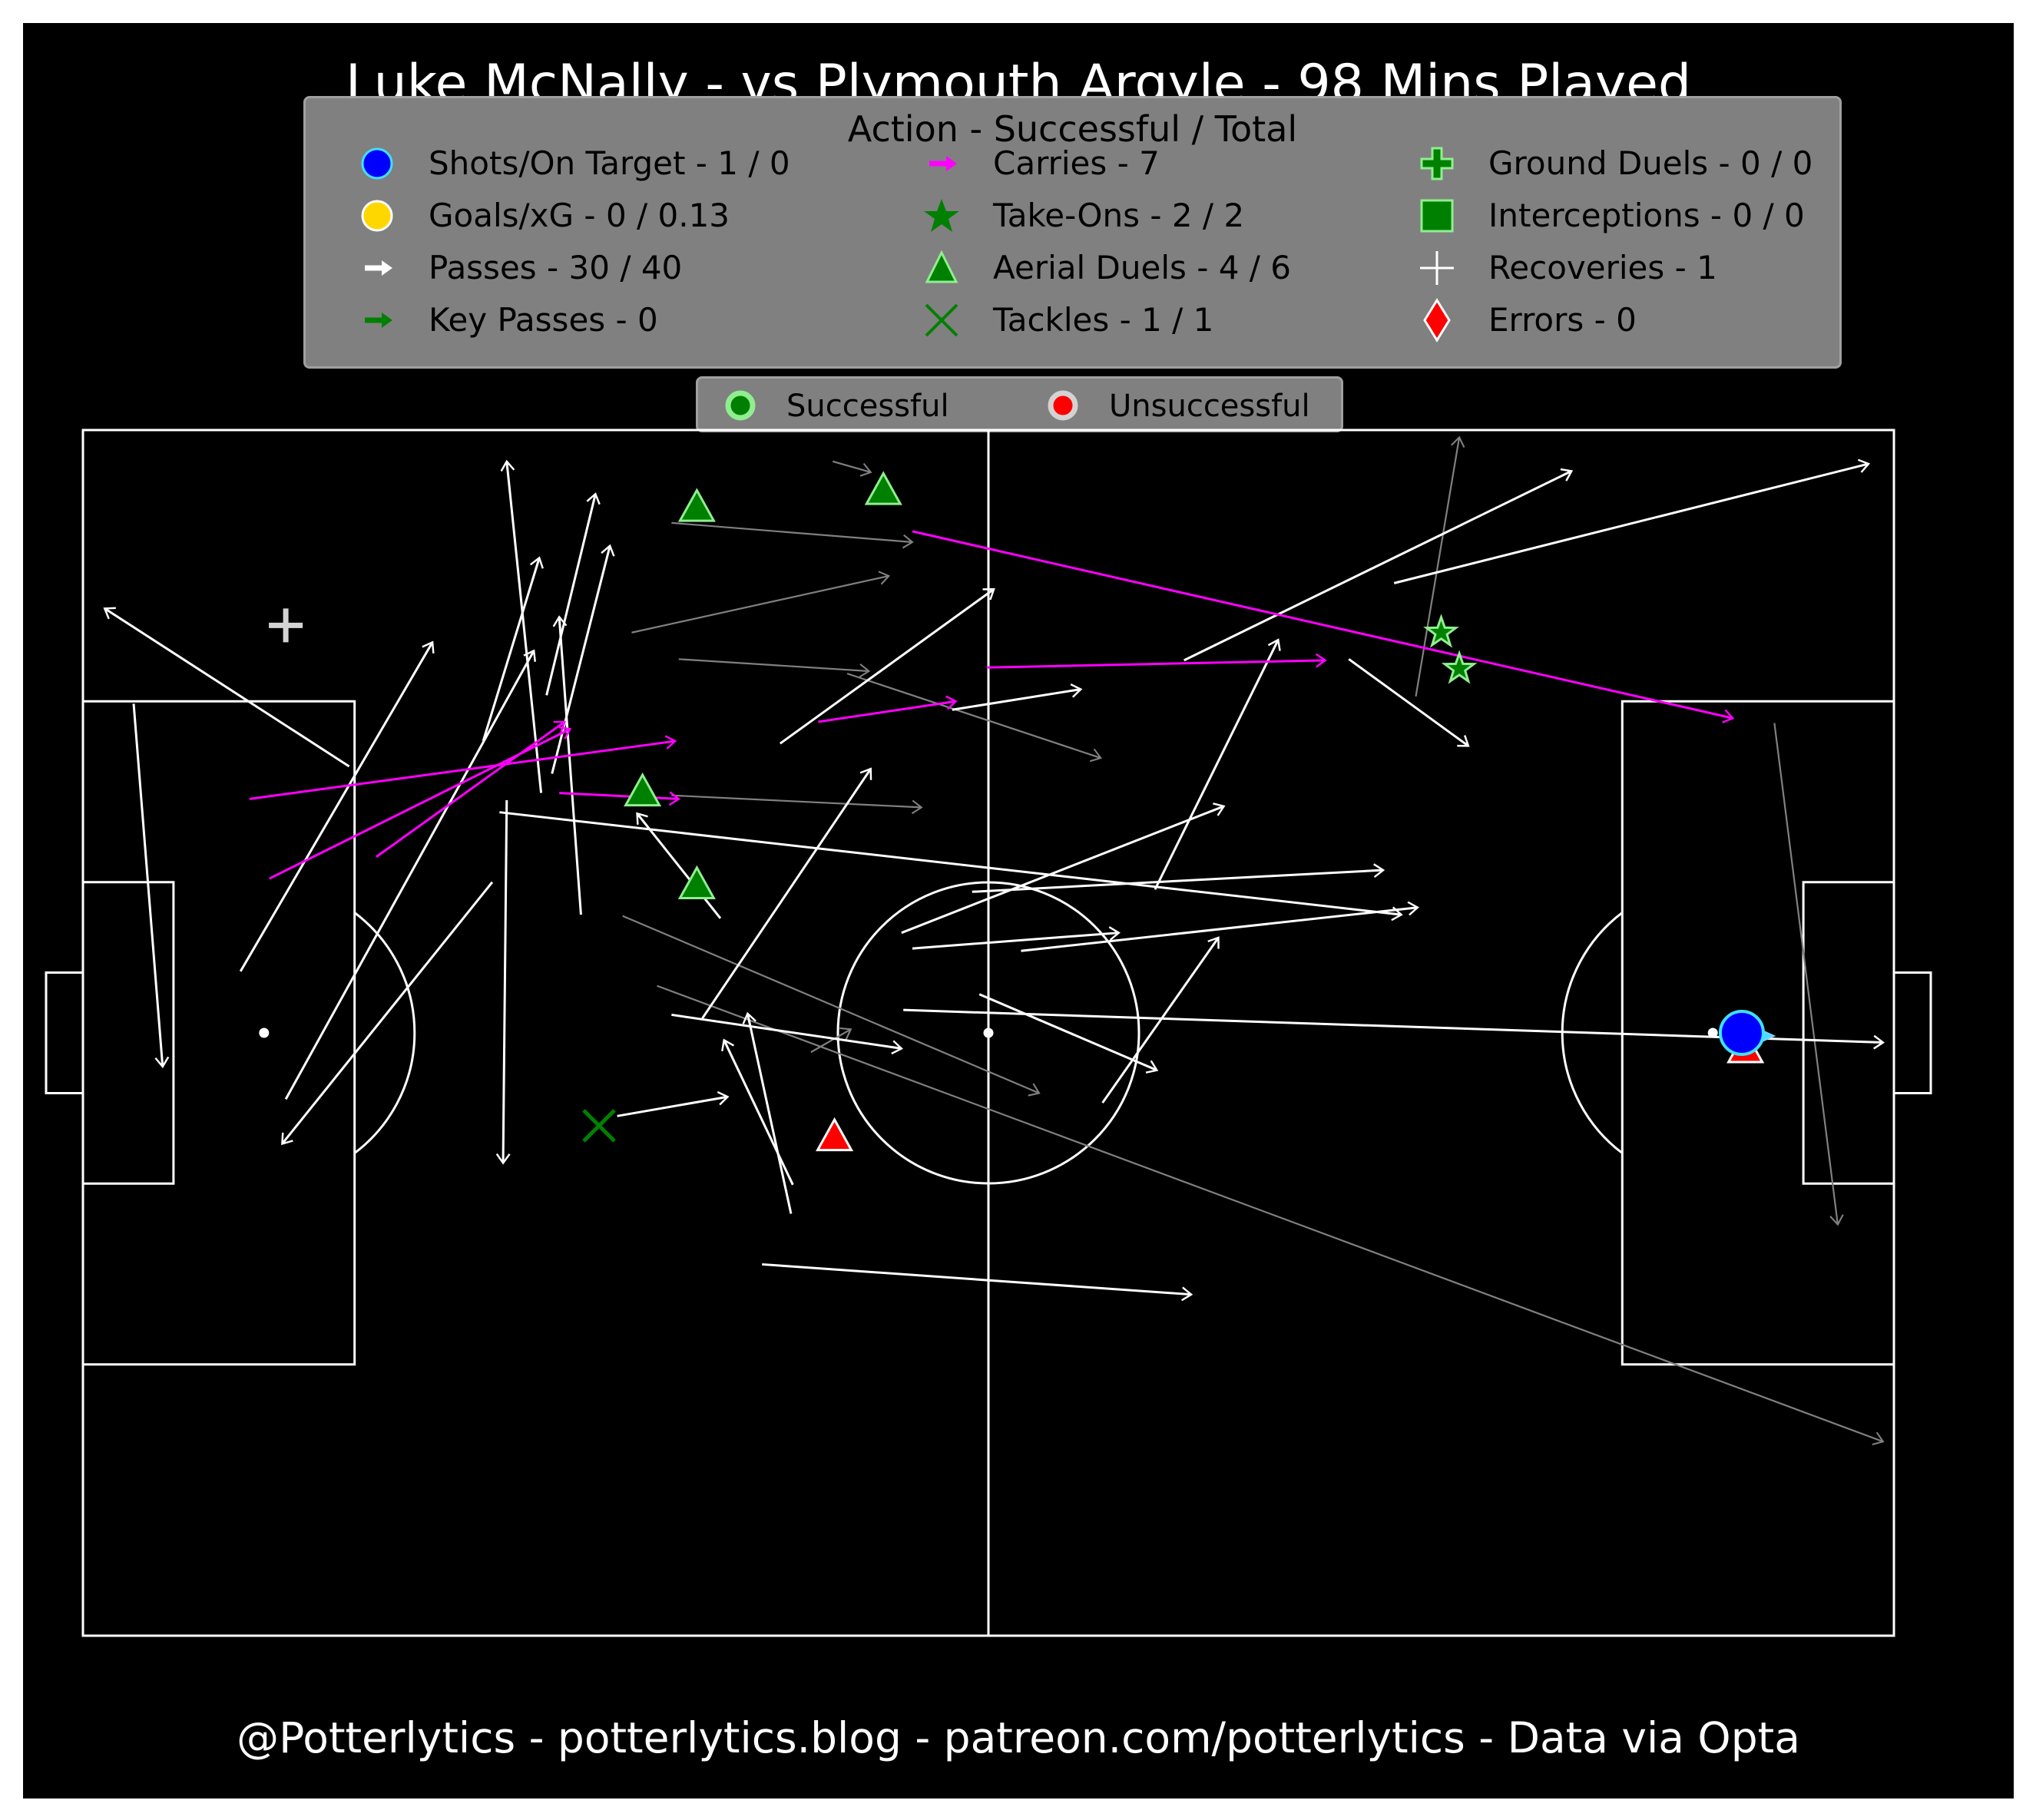 Image resolution: width=2036 pixels, height=1820 pixels. I want to click on legend-label-carries: Carries - 7, so click(1076, 163).